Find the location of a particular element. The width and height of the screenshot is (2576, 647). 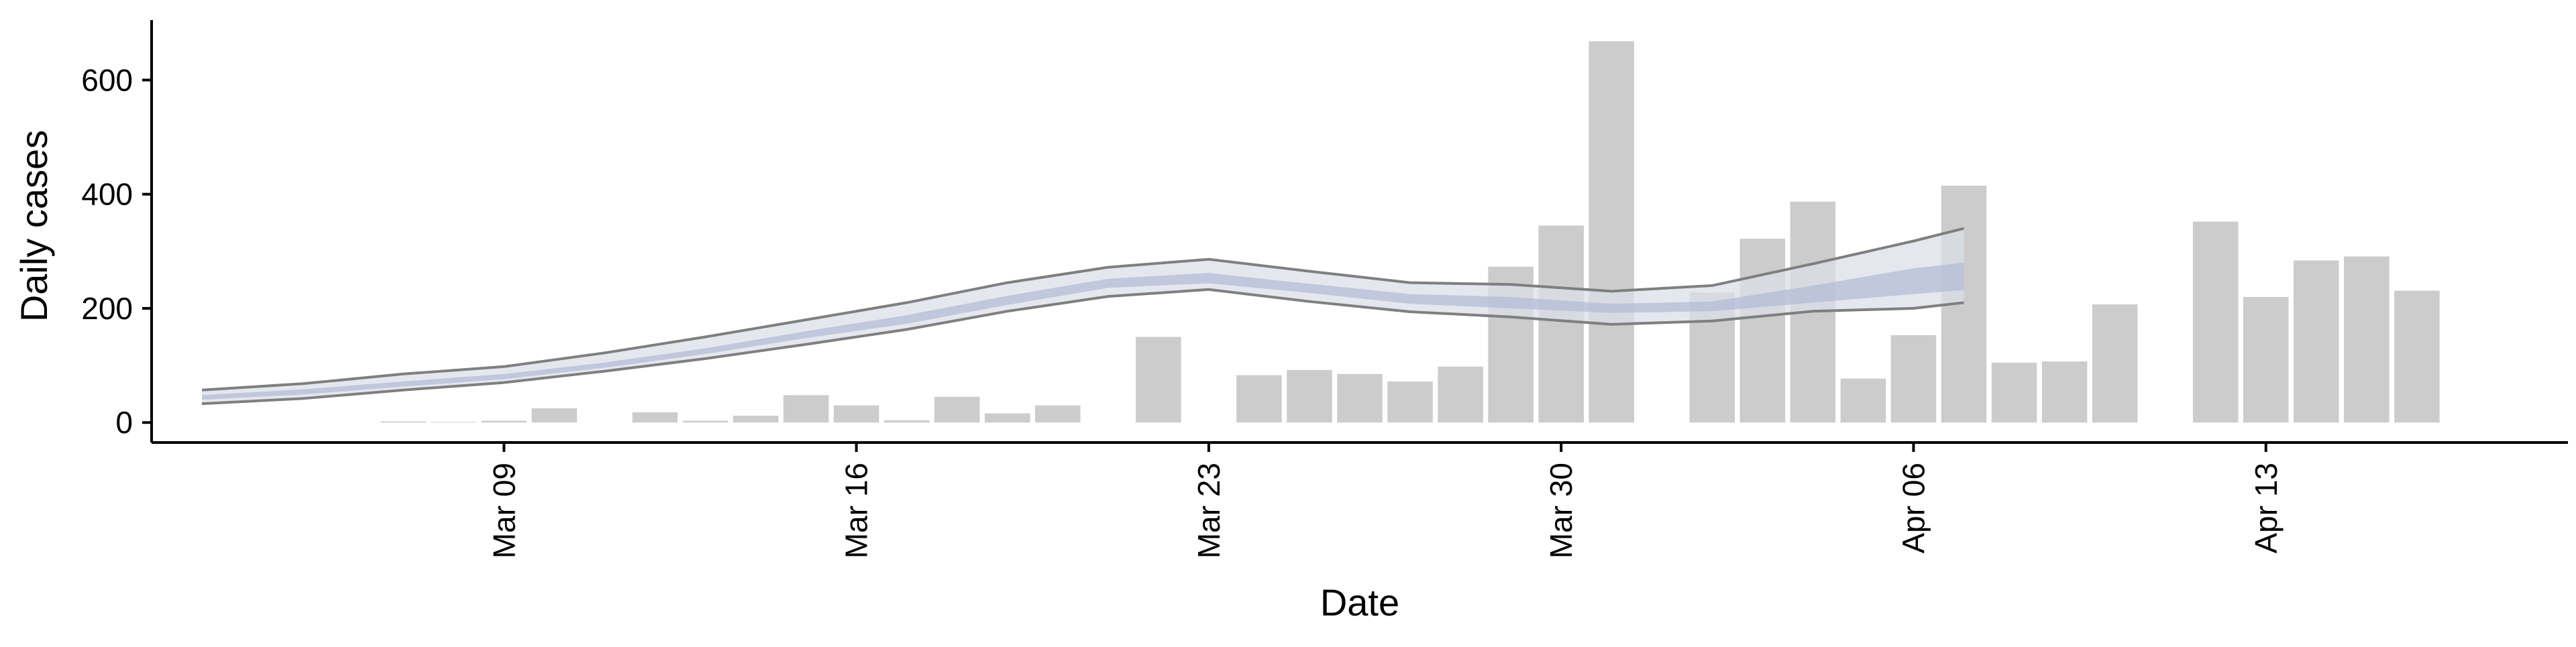

y-tick-label: 200 is located at coordinates (107, 308).